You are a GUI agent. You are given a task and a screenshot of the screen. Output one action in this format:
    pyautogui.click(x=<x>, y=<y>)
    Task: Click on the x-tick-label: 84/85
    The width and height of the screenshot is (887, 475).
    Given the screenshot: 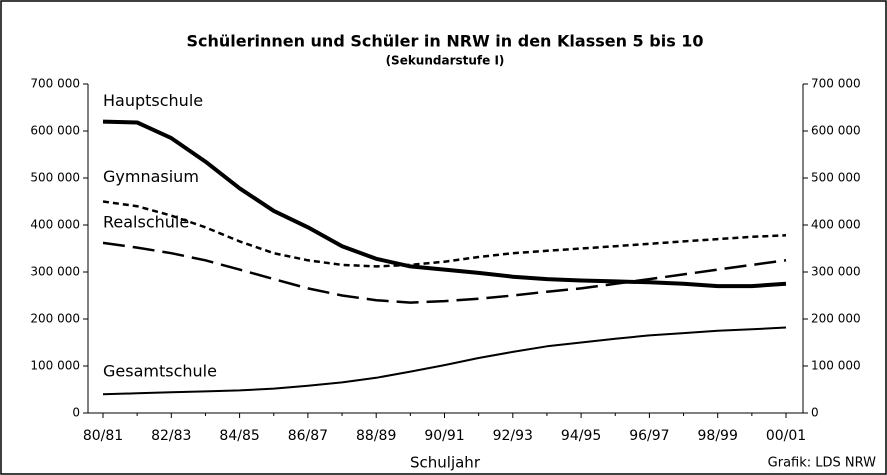 What is the action you would take?
    pyautogui.click(x=239, y=436)
    